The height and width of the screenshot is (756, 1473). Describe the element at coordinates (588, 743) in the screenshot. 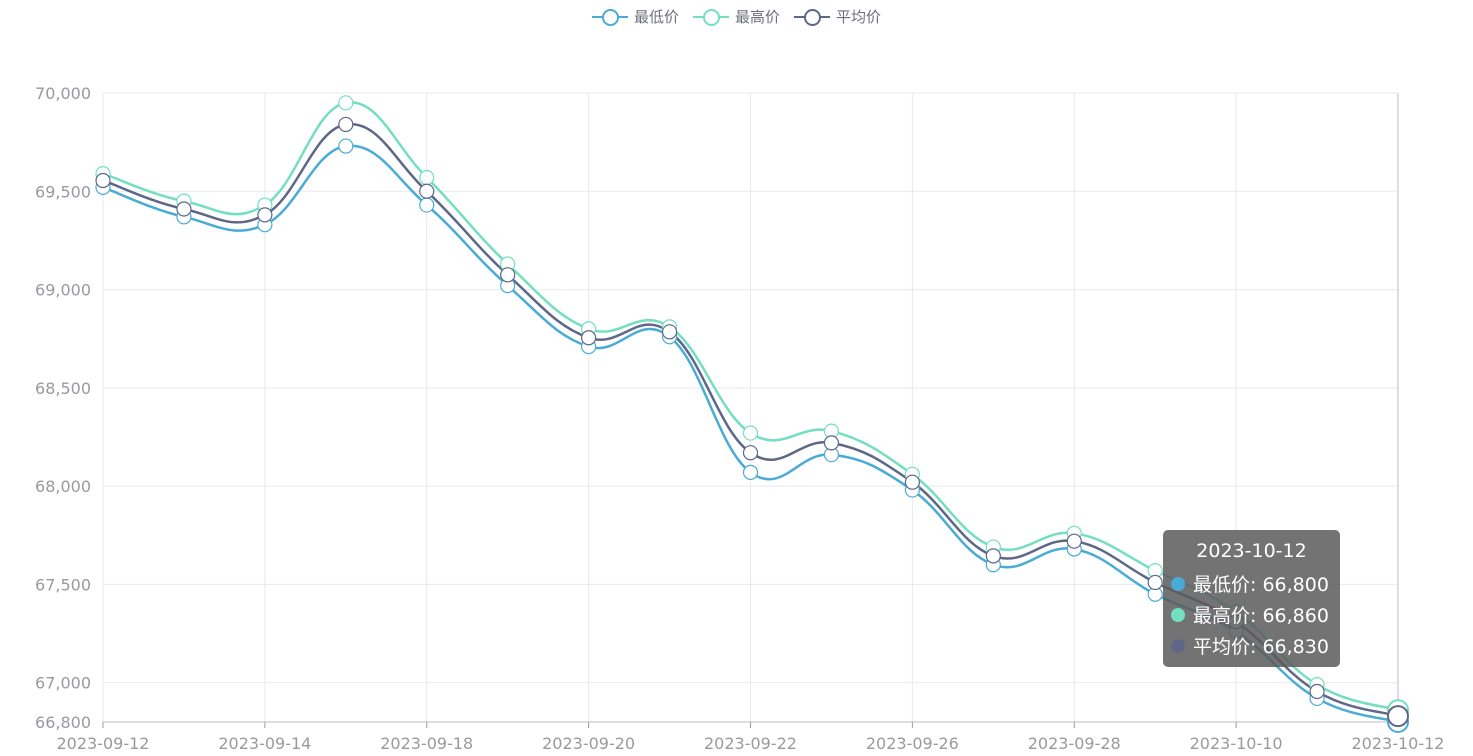

I see `x-tick-label: 2023-09-20` at that location.